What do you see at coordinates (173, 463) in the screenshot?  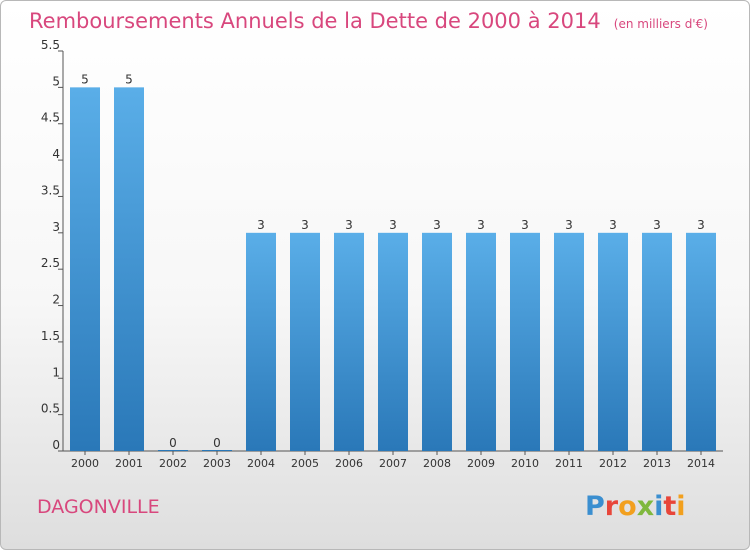 I see `x-tick-label: 2002` at bounding box center [173, 463].